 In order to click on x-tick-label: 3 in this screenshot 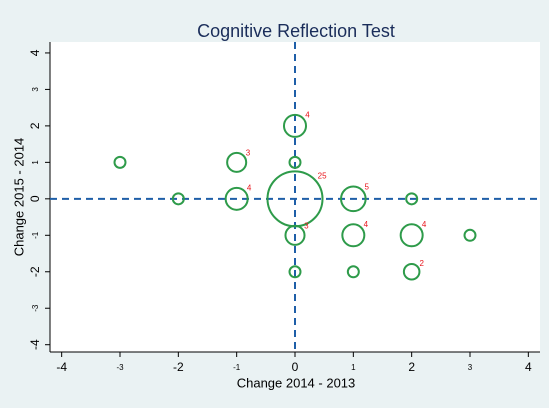, I will do `click(470, 367)`.